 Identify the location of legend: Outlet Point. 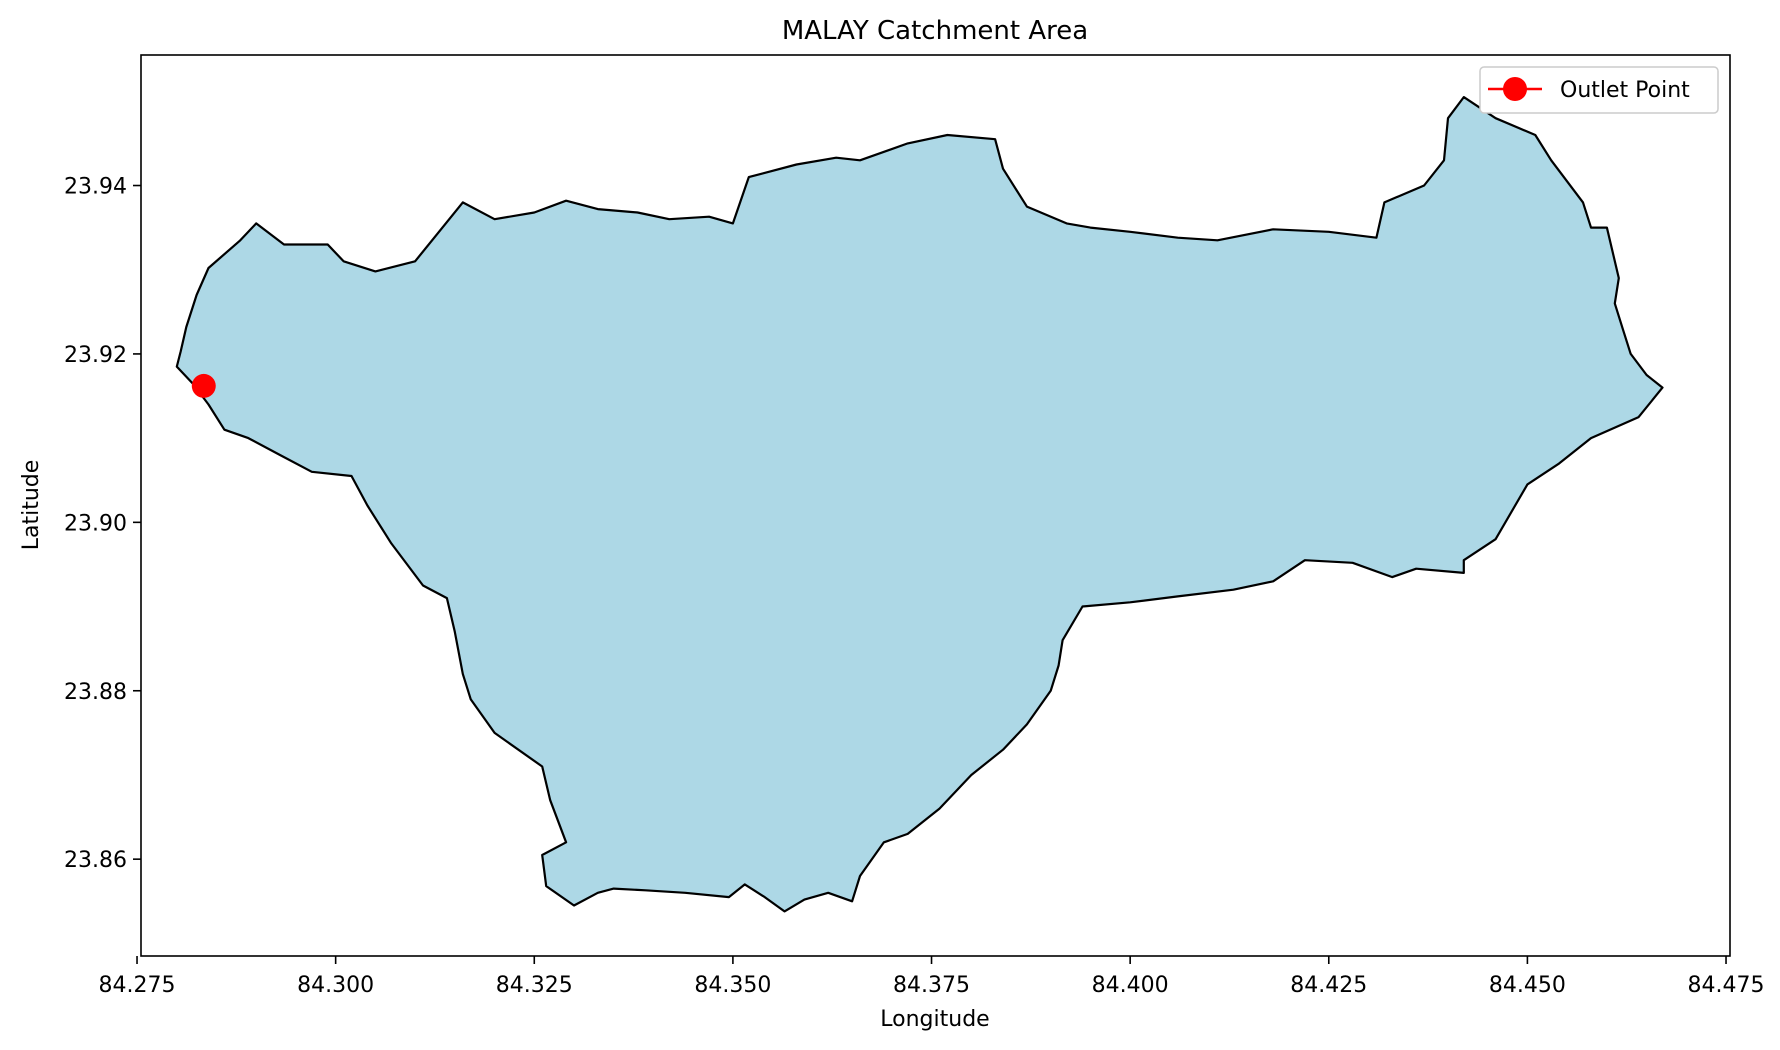
(1599, 90).